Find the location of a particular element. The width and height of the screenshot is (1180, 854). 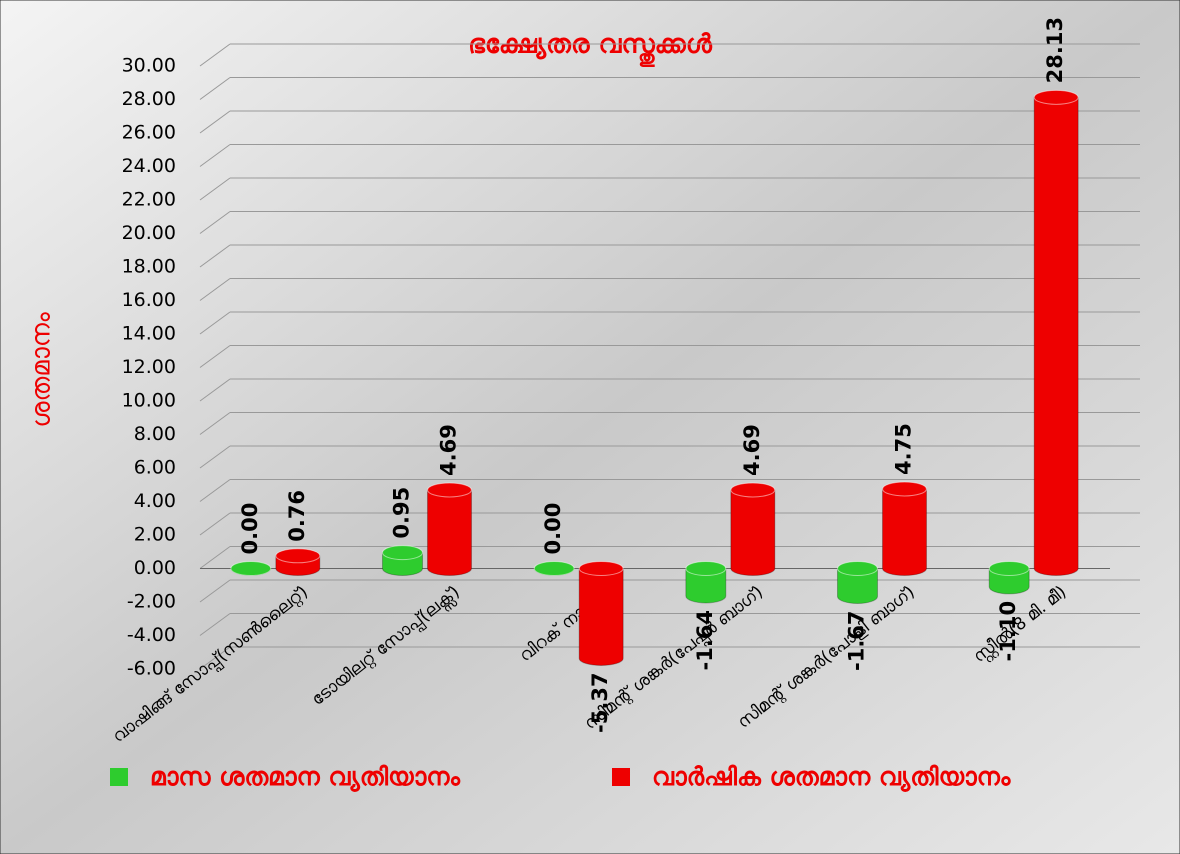

legend-label: മാസ ശതമാന വ്യതിയാനം is located at coordinates (305, 777).